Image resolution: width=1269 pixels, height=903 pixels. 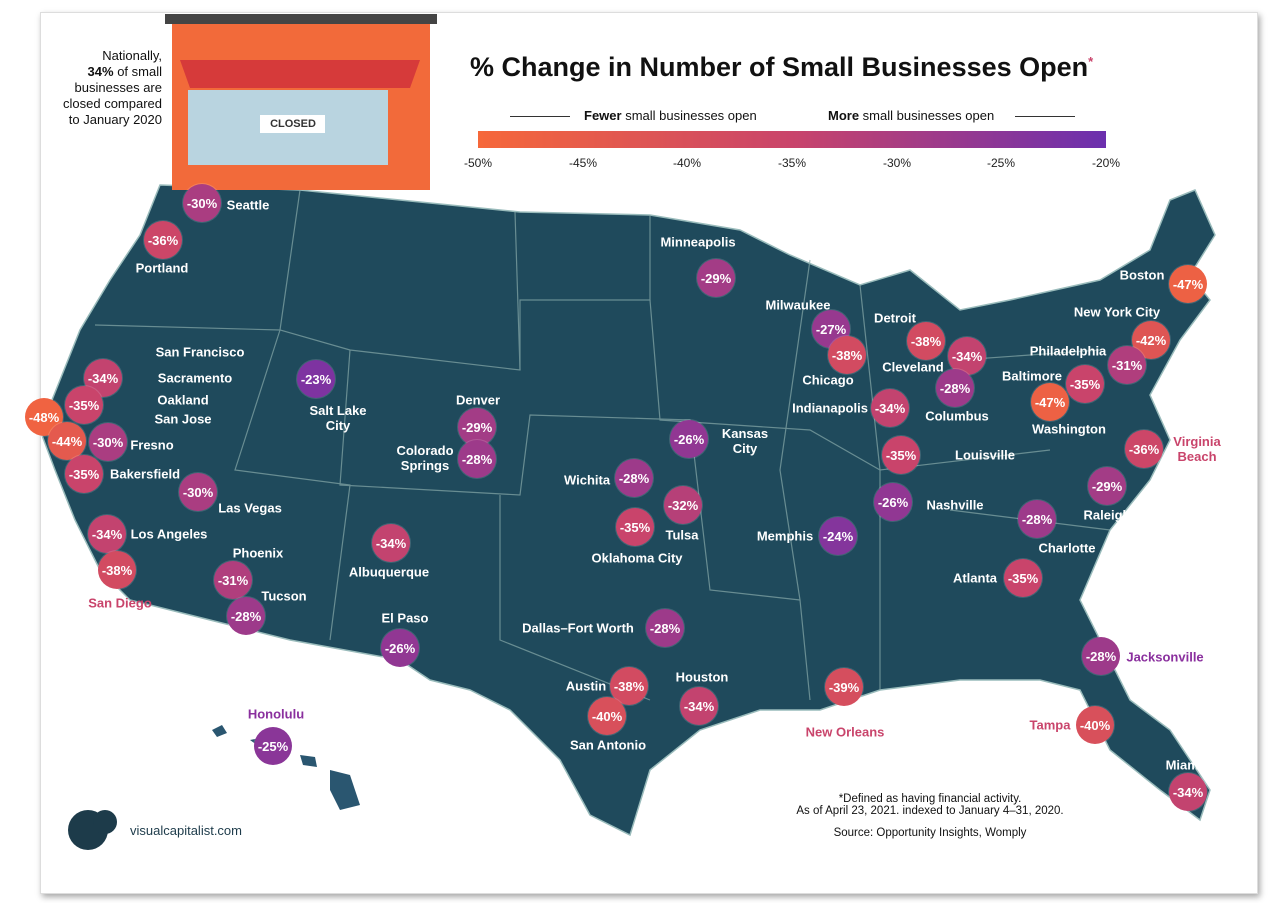 I want to click on city-name-label: Chicago, so click(x=828, y=380).